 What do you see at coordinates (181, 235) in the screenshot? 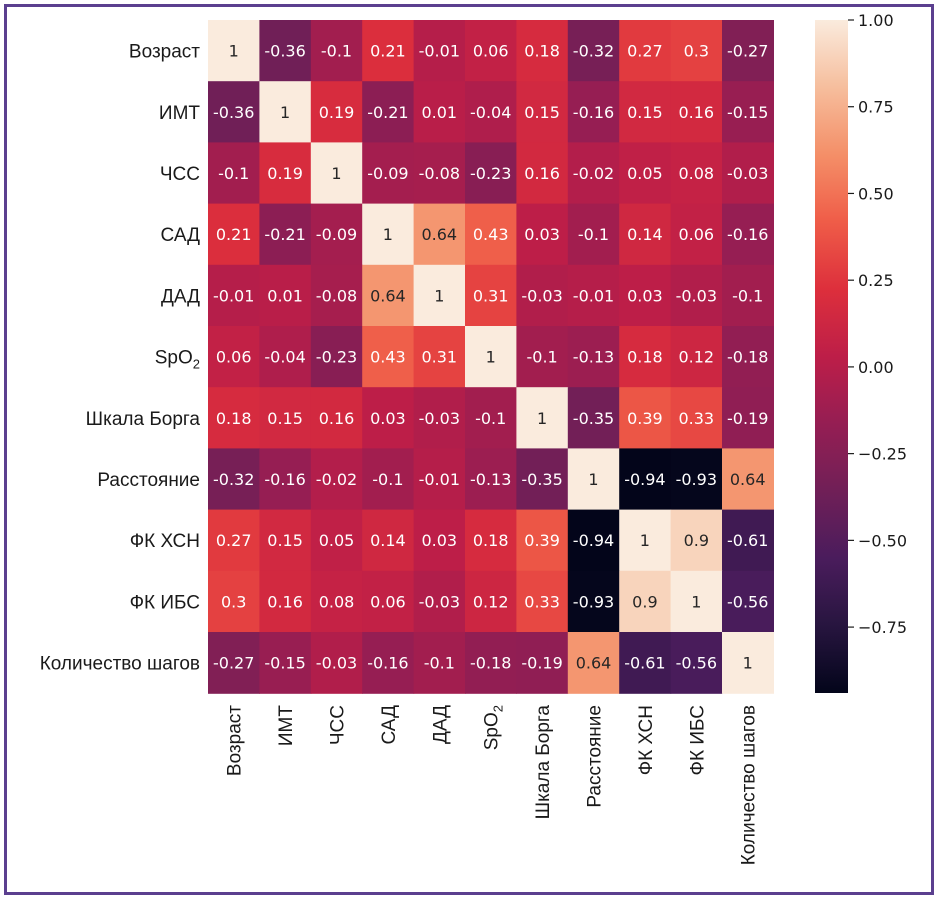
I see `row-label: САД` at bounding box center [181, 235].